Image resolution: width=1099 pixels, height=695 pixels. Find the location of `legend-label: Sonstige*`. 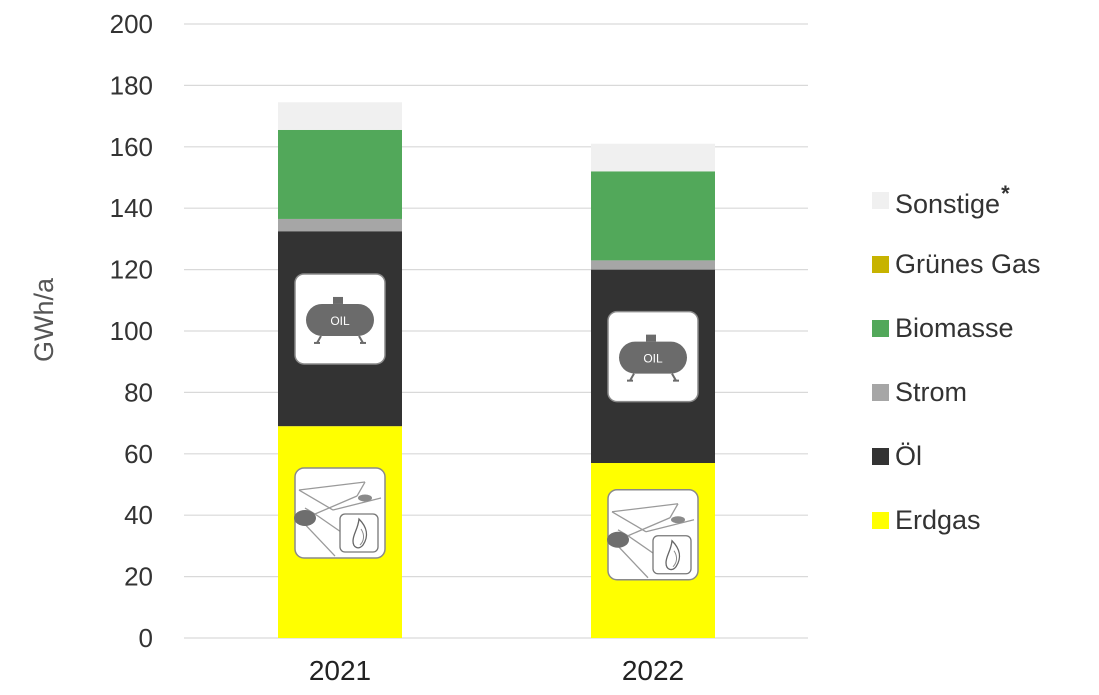

legend-label: Sonstige* is located at coordinates (952, 199).